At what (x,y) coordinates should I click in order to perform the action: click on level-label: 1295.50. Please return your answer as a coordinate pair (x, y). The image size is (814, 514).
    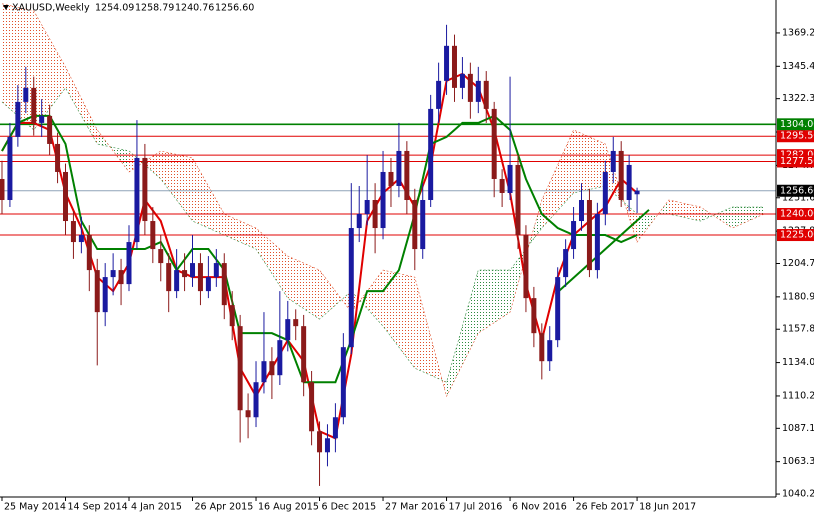
    Looking at the image, I should click on (797, 136).